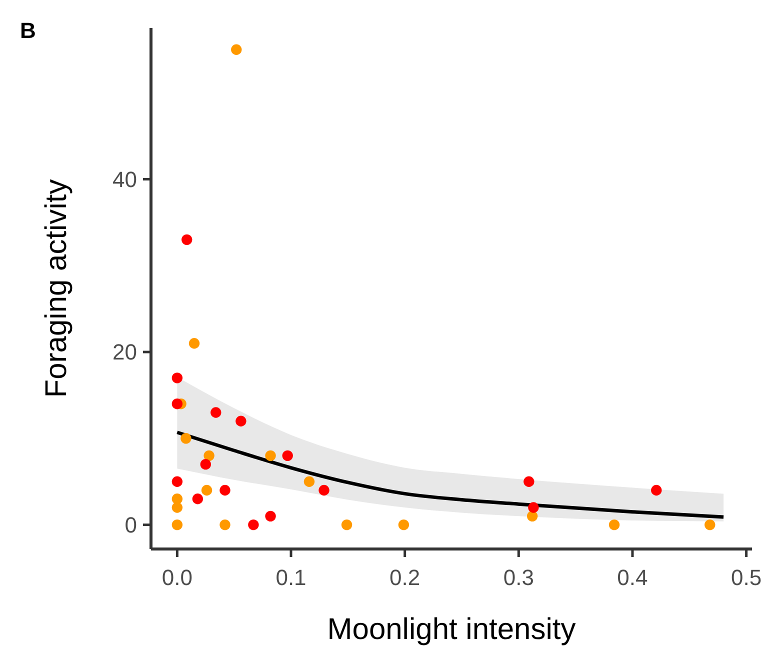  What do you see at coordinates (28, 30) in the screenshot?
I see `chart-title: B` at bounding box center [28, 30].